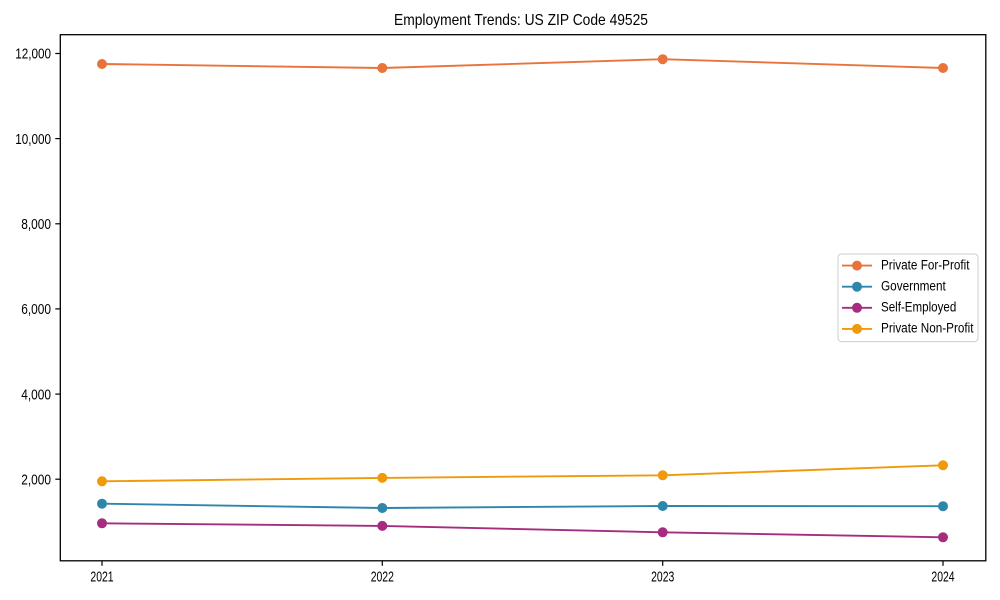 Image resolution: width=1000 pixels, height=600 pixels. Describe the element at coordinates (925, 264) in the screenshot. I see `svg-text: Private For-Profit` at that location.